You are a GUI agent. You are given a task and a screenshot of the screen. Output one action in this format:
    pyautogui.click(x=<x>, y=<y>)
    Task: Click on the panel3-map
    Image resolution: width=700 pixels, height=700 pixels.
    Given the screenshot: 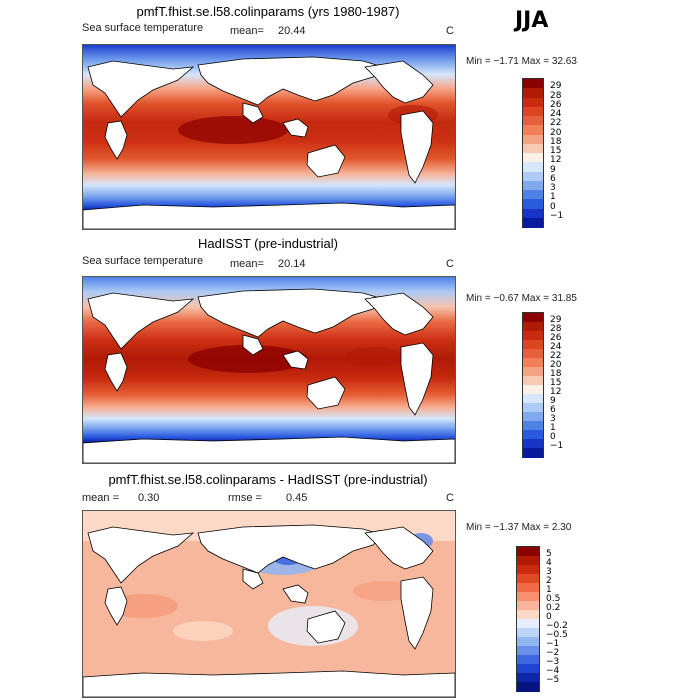 What is the action you would take?
    pyautogui.click(x=269, y=604)
    